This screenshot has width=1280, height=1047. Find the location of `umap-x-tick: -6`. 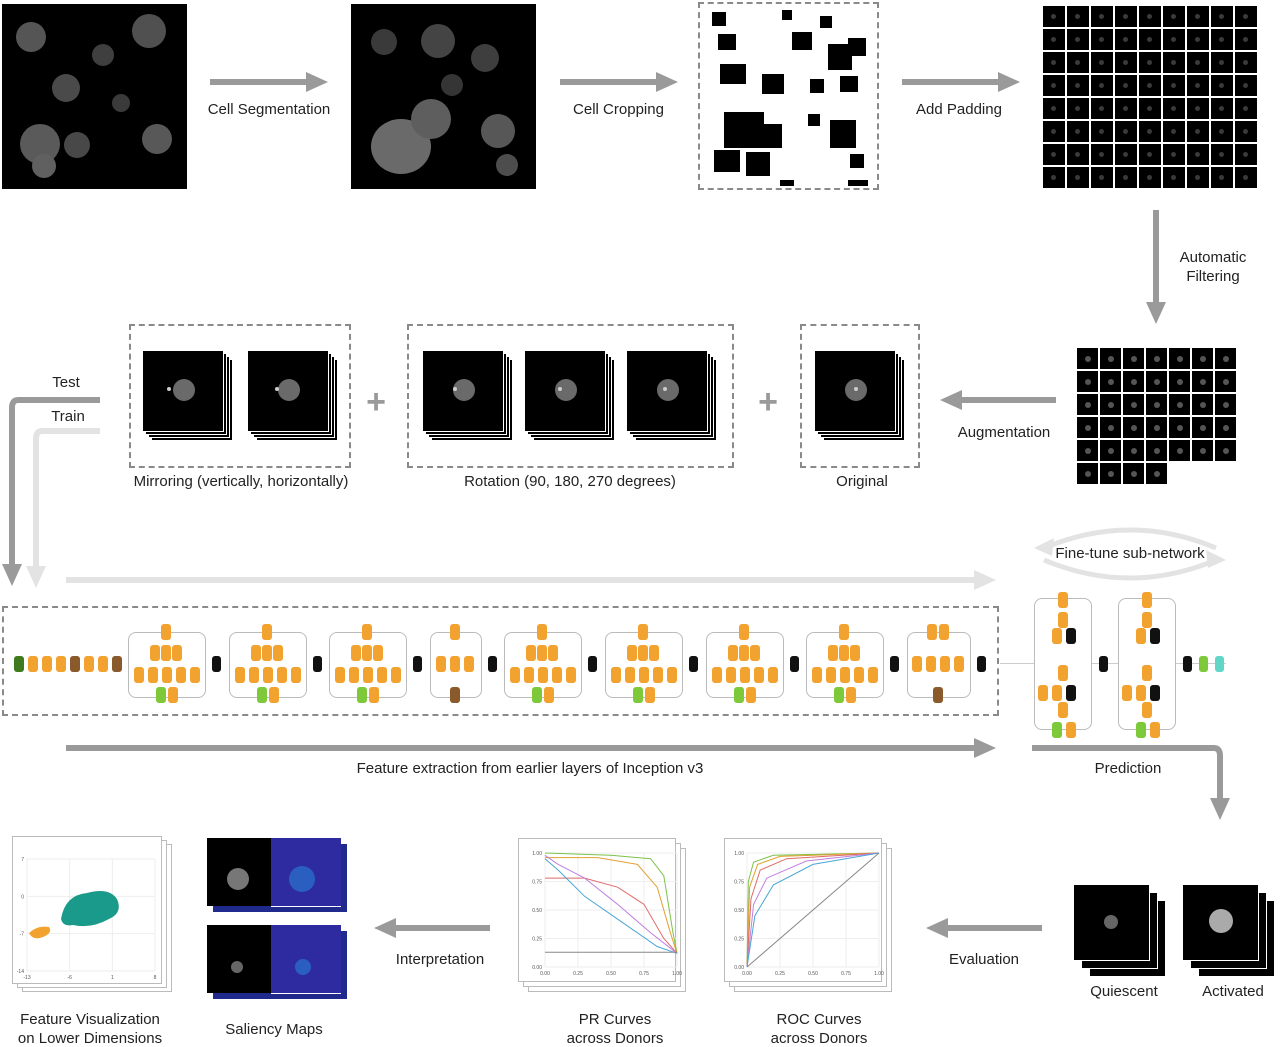

umap-x-tick: -6 is located at coordinates (69, 978).